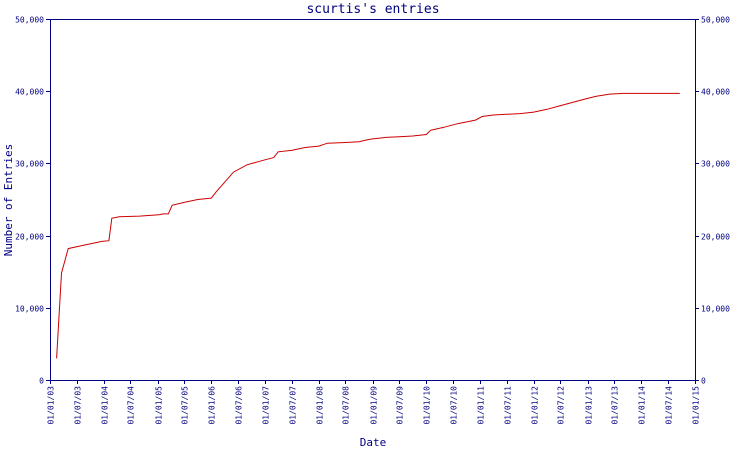 Image resolution: width=750 pixels, height=450 pixels. What do you see at coordinates (615, 405) in the screenshot?
I see `x-tick-label: 01/07/13` at bounding box center [615, 405].